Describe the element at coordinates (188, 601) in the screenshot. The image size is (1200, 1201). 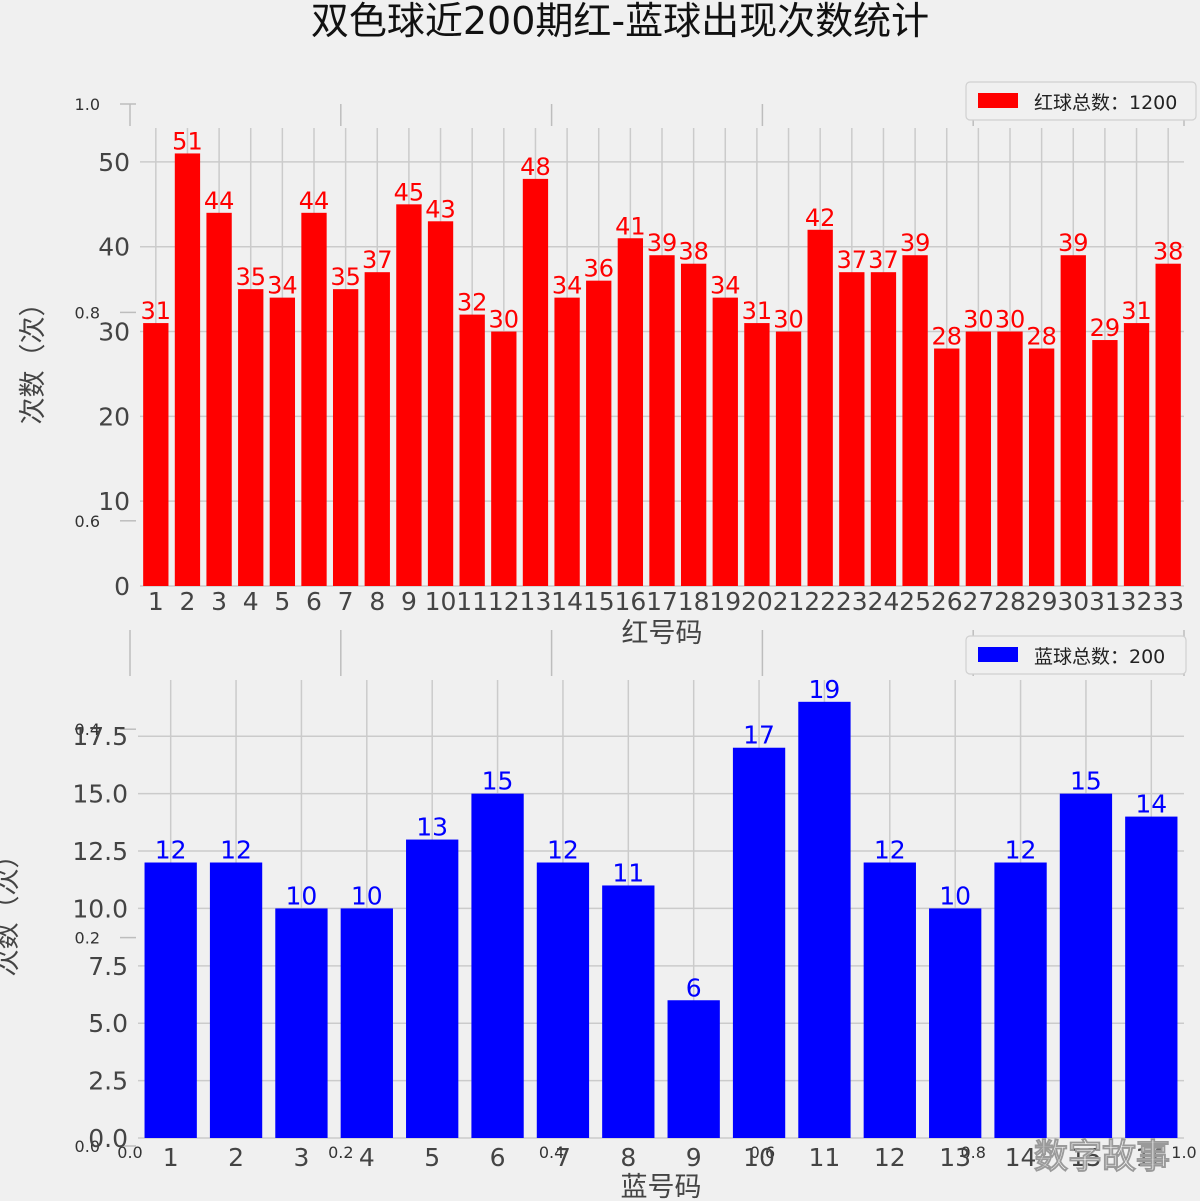
I see `x-tick-label: 2` at that location.